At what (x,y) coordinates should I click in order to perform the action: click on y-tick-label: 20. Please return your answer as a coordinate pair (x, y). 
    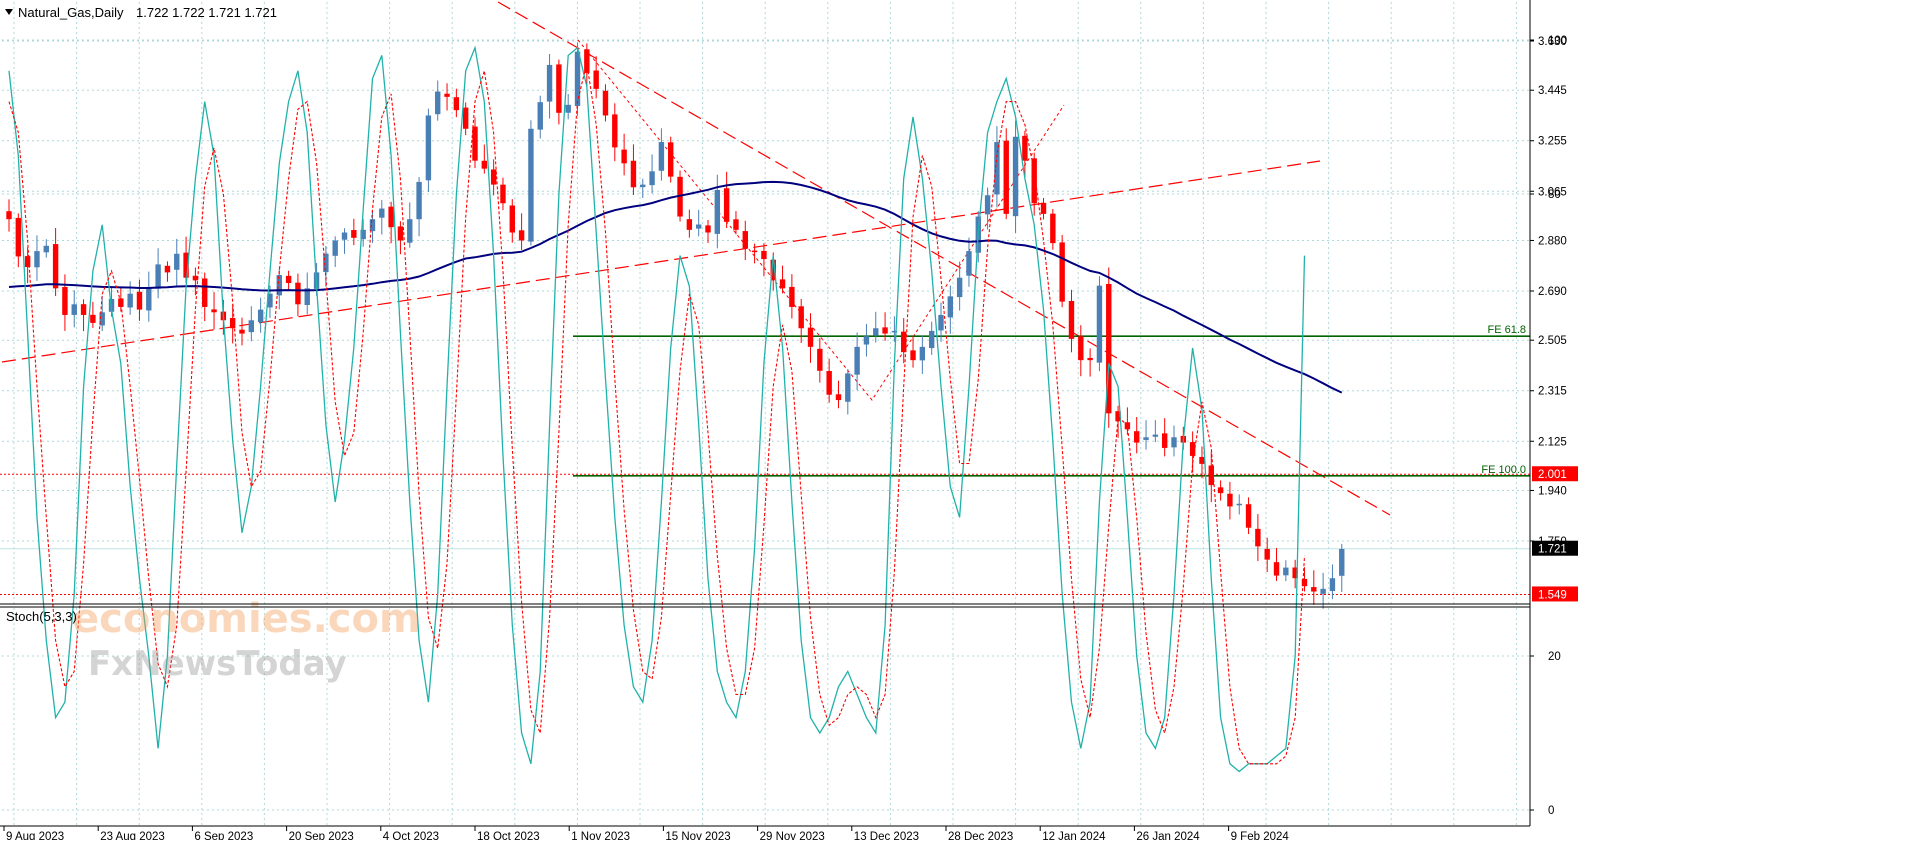
    Looking at the image, I should click on (1554, 657).